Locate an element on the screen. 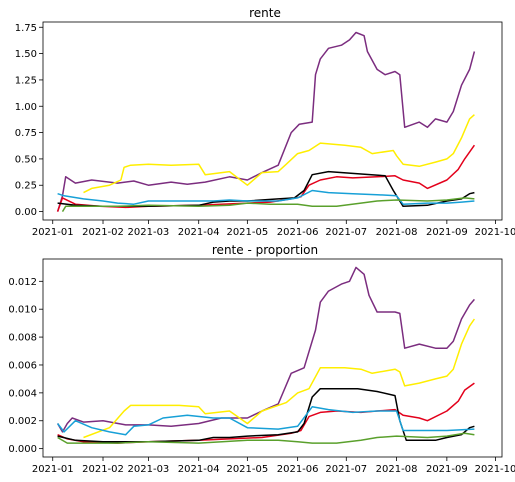 The image size is (515, 482). y-axis-ticks: 0.000 0.002 0.004 0.006 0.008 0.010 0.012 is located at coordinates (25, 366).